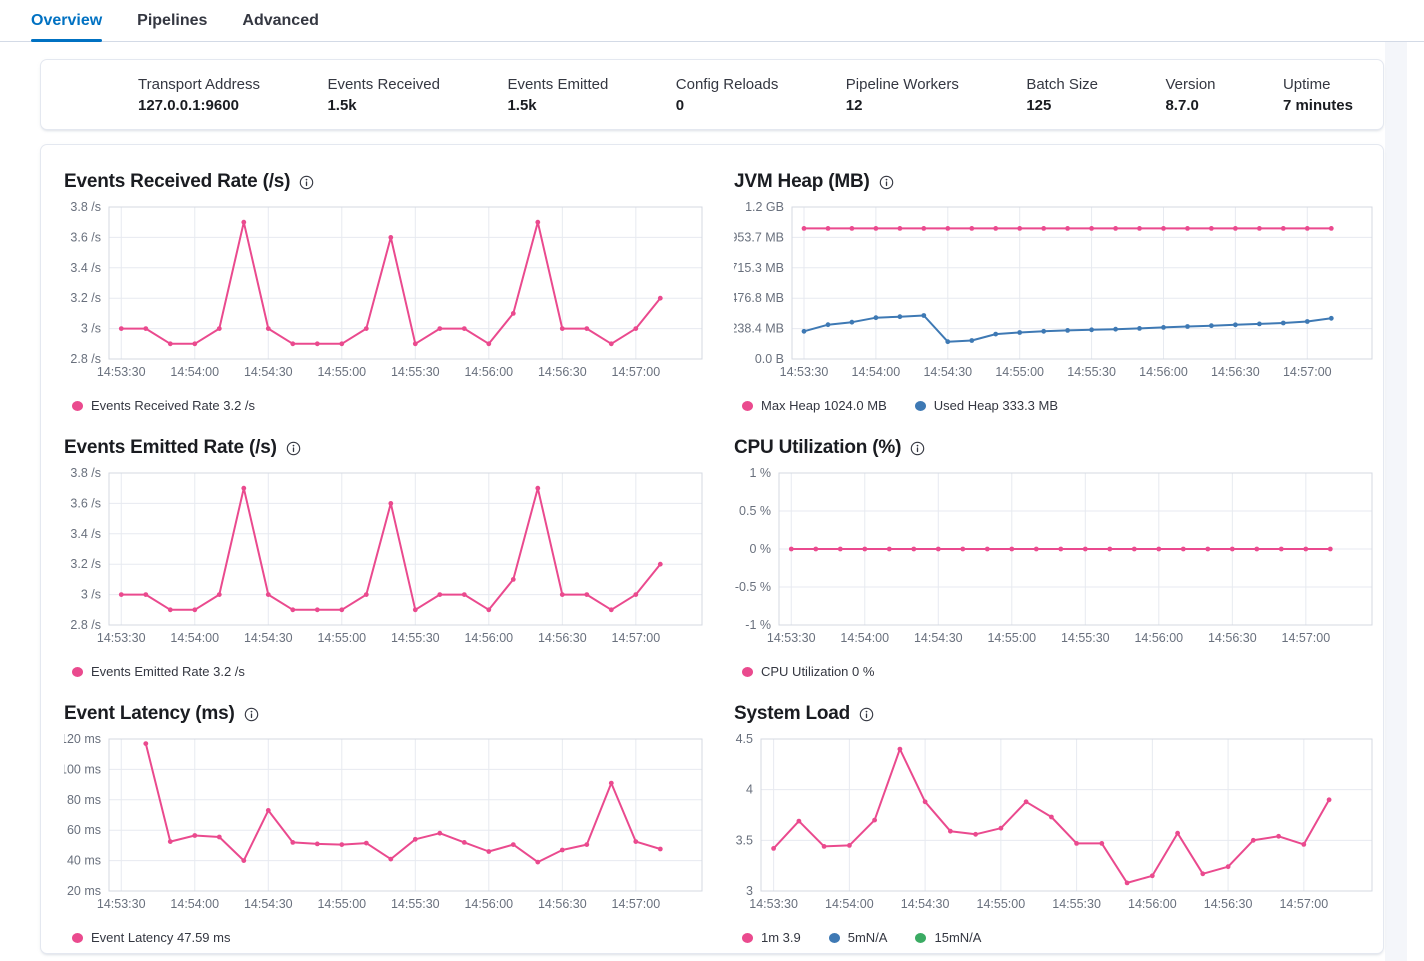 The image size is (1424, 961). What do you see at coordinates (1190, 95) in the screenshot?
I see `stat-version: Version 8.7.0` at bounding box center [1190, 95].